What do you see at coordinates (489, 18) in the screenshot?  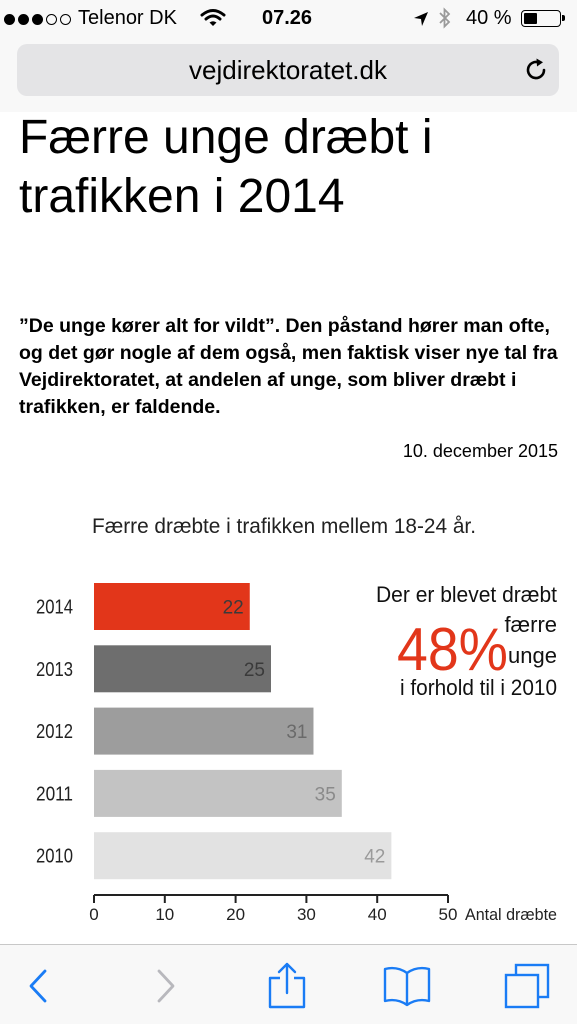 I see `battery-percentage: 40 %` at bounding box center [489, 18].